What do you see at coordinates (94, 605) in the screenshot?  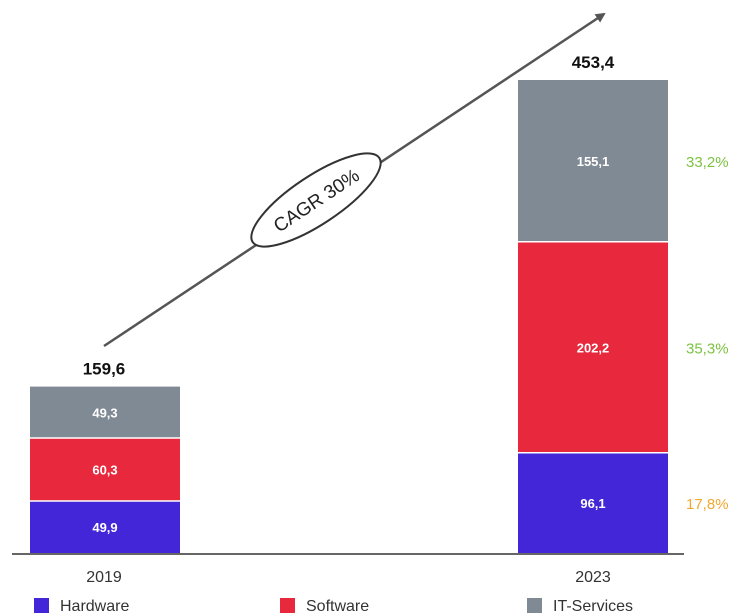 I see `legend-label-hardware: Hardware` at bounding box center [94, 605].